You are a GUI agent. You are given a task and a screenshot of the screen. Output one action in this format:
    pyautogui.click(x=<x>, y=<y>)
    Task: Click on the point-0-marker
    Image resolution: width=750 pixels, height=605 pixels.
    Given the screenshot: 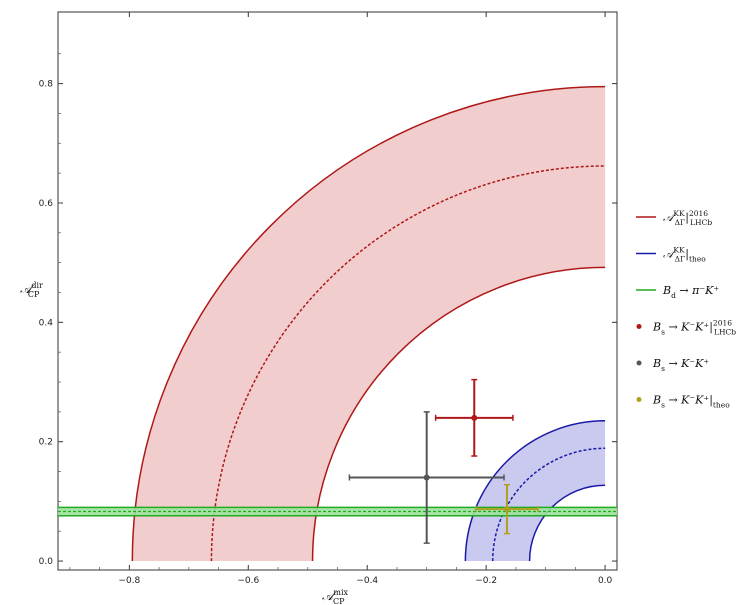 What is the action you would take?
    pyautogui.click(x=474, y=417)
    